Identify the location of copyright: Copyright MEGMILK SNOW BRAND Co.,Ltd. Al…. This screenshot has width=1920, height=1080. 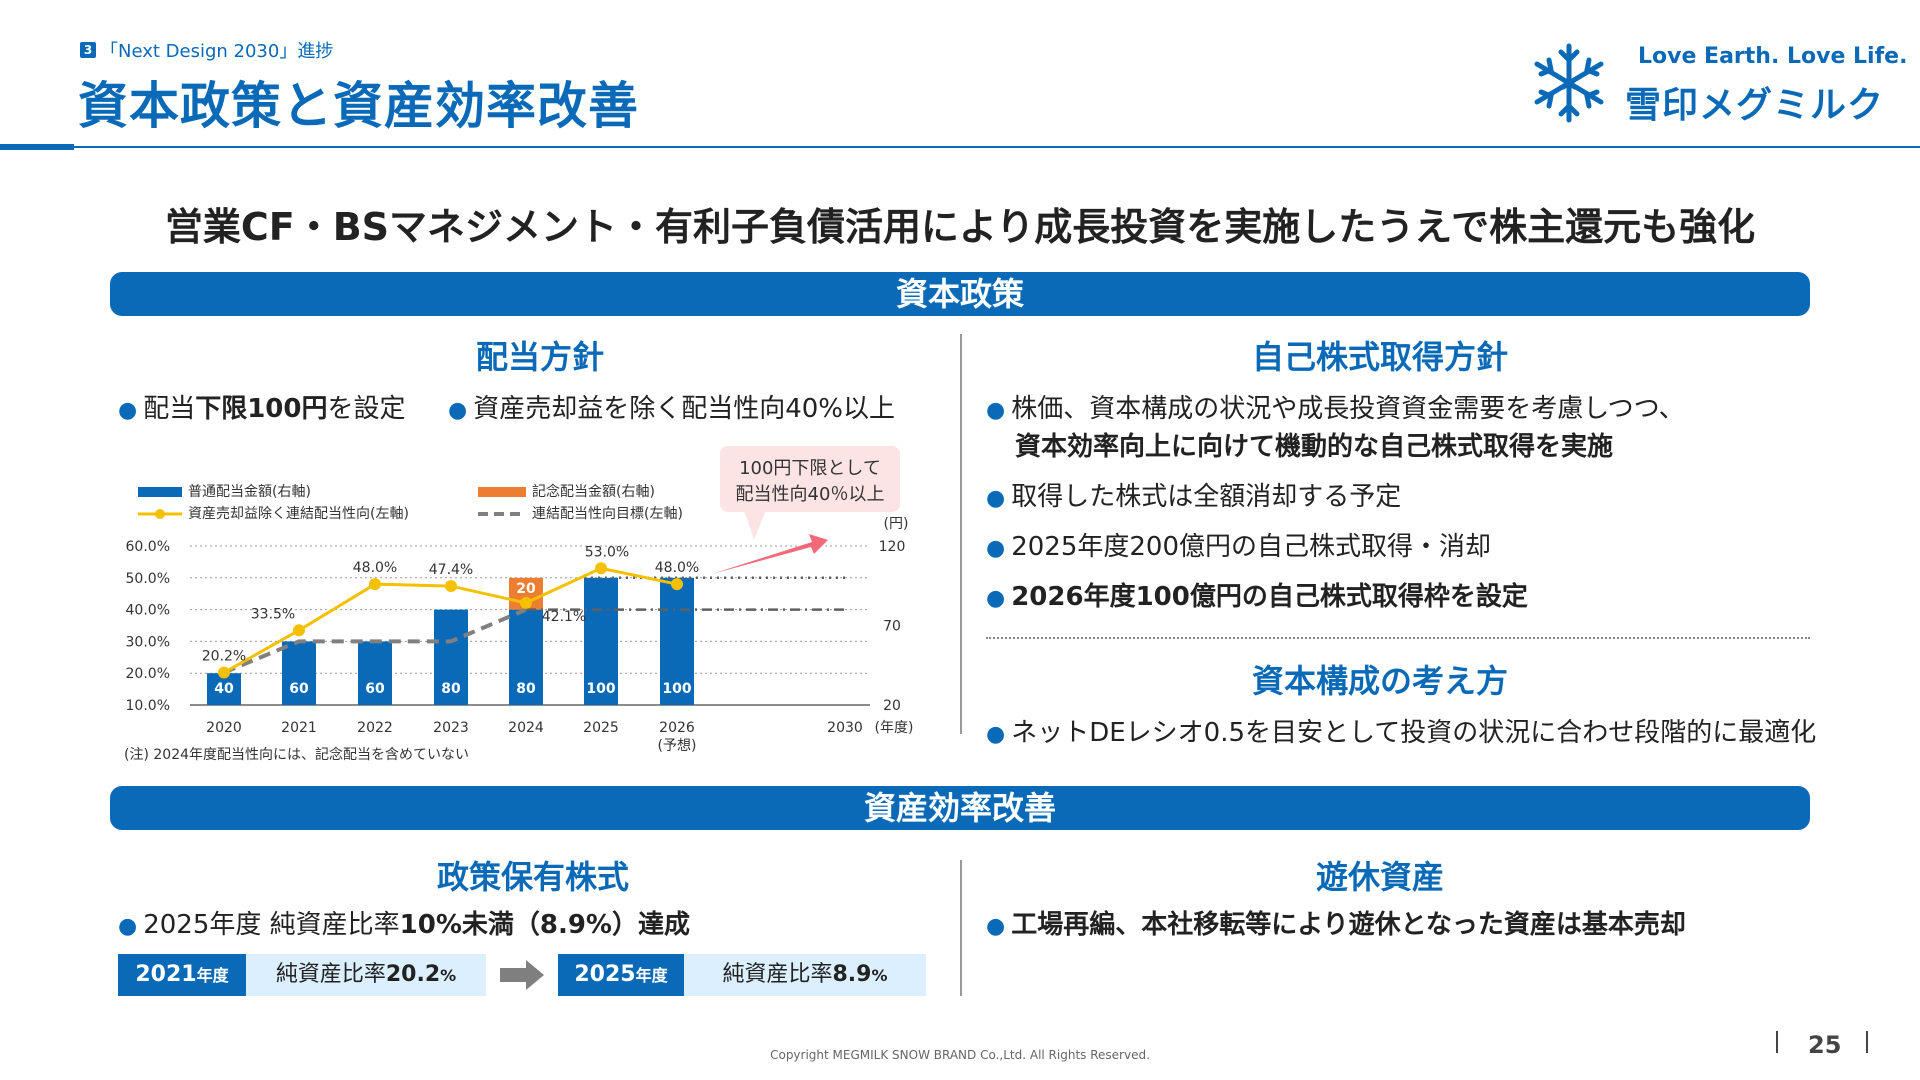
(960, 1055).